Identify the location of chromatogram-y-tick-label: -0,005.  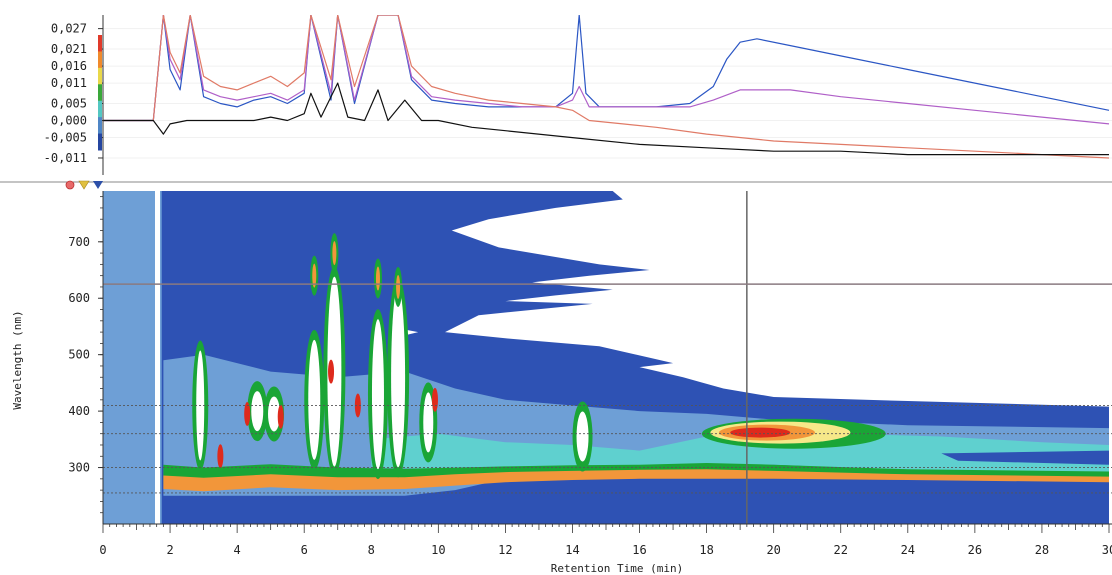
(65, 138).